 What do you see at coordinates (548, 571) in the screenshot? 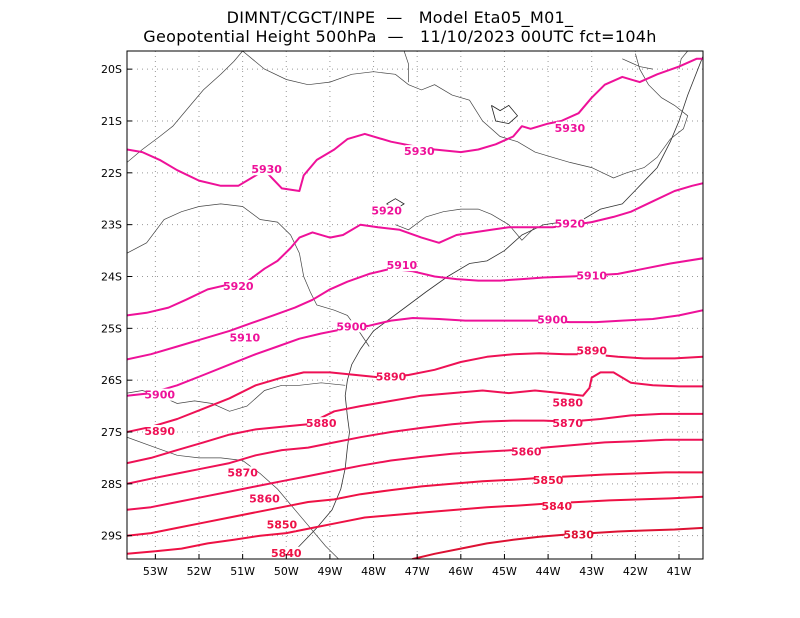
I see `lon-tick-label: 44W` at bounding box center [548, 571].